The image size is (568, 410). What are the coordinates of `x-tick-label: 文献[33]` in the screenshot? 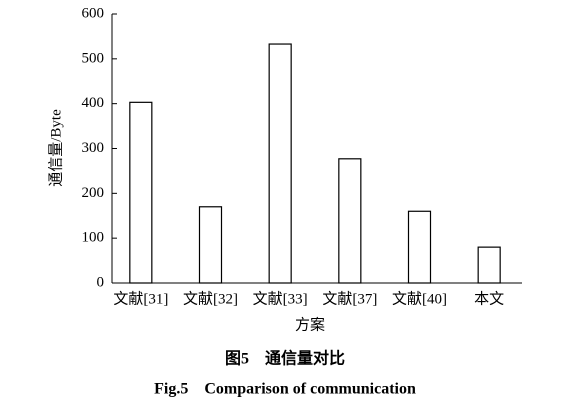 It's located at (280, 298).